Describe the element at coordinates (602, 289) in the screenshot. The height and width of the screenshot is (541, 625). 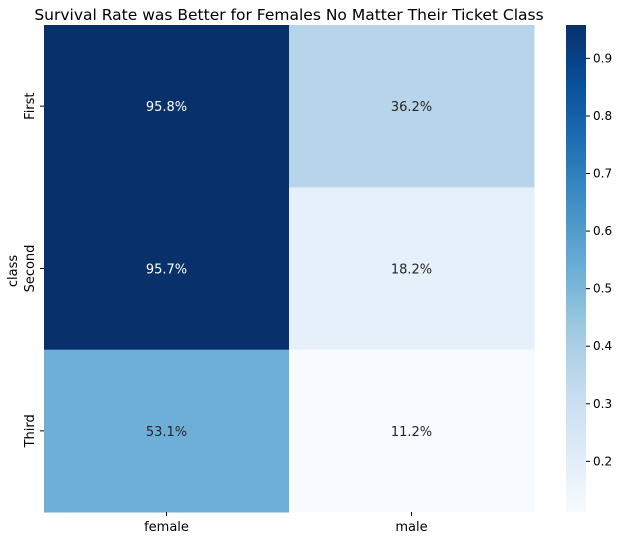
I see `colorbar-tick-label: 0.5` at that location.